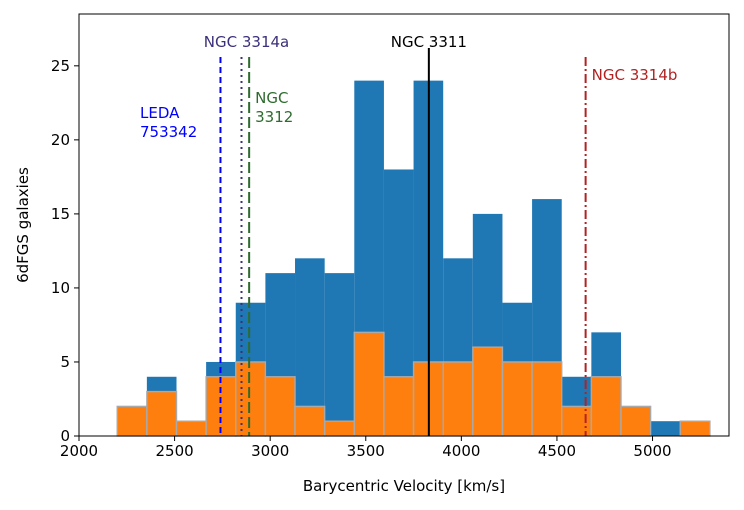 This screenshot has height=510, width=744. I want to click on y-tick-label: 10, so click(60, 288).